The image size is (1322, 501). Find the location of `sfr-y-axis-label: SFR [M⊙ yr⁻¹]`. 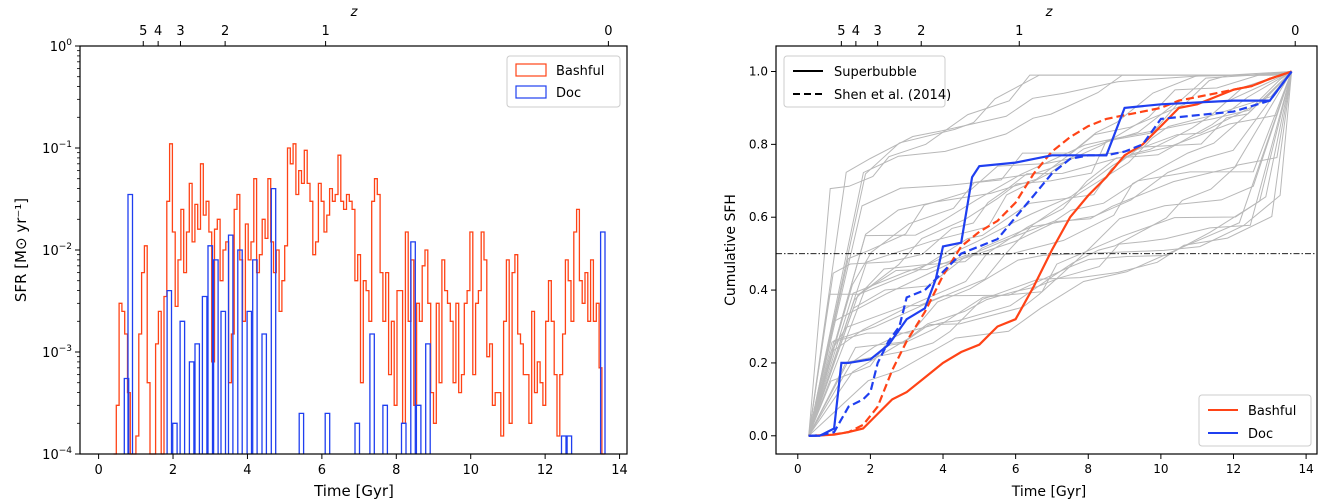

sfr-y-axis-label: SFR [M⊙ yr⁻¹] is located at coordinates (21, 250).